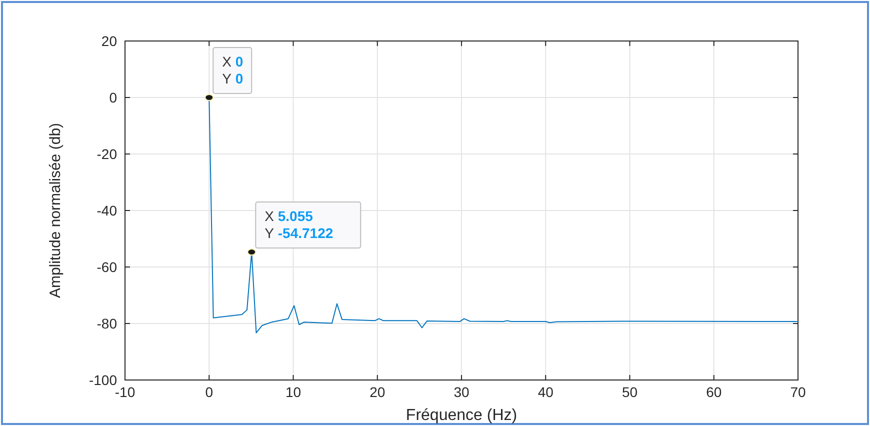  Describe the element at coordinates (107, 267) in the screenshot. I see `y-tick-label: -60` at that location.